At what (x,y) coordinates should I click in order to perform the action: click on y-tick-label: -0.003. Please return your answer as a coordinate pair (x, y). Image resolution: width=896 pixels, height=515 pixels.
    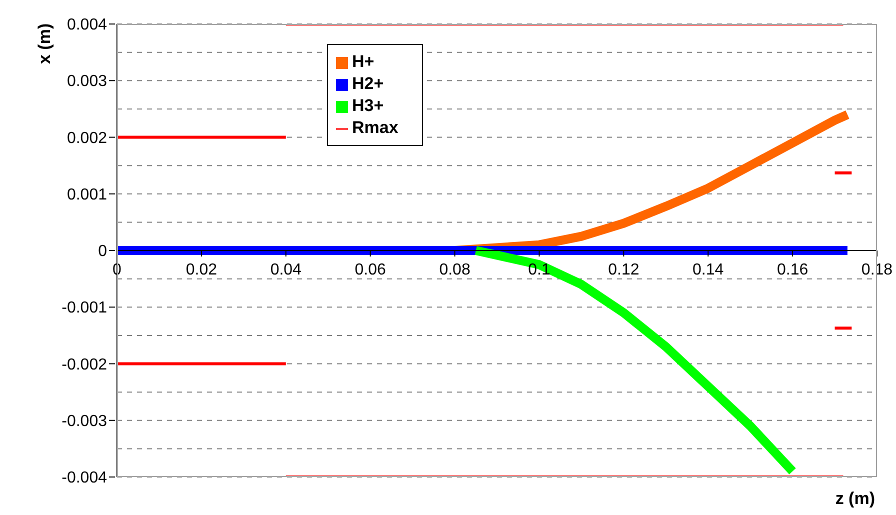
    Looking at the image, I should click on (85, 421).